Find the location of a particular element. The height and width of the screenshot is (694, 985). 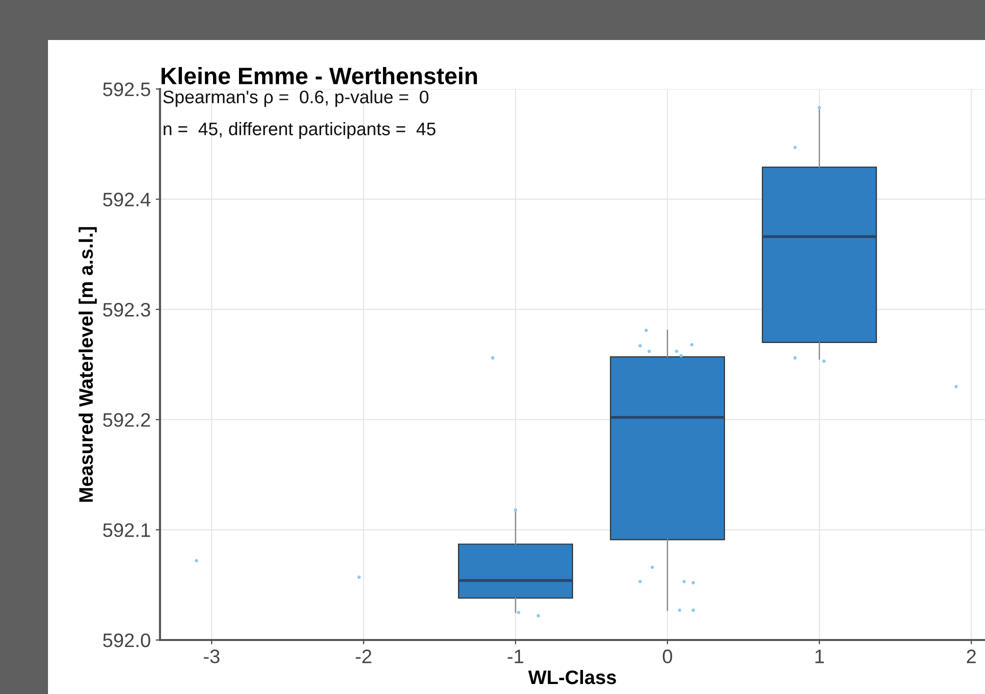

x-tick-label: 2 is located at coordinates (971, 657).